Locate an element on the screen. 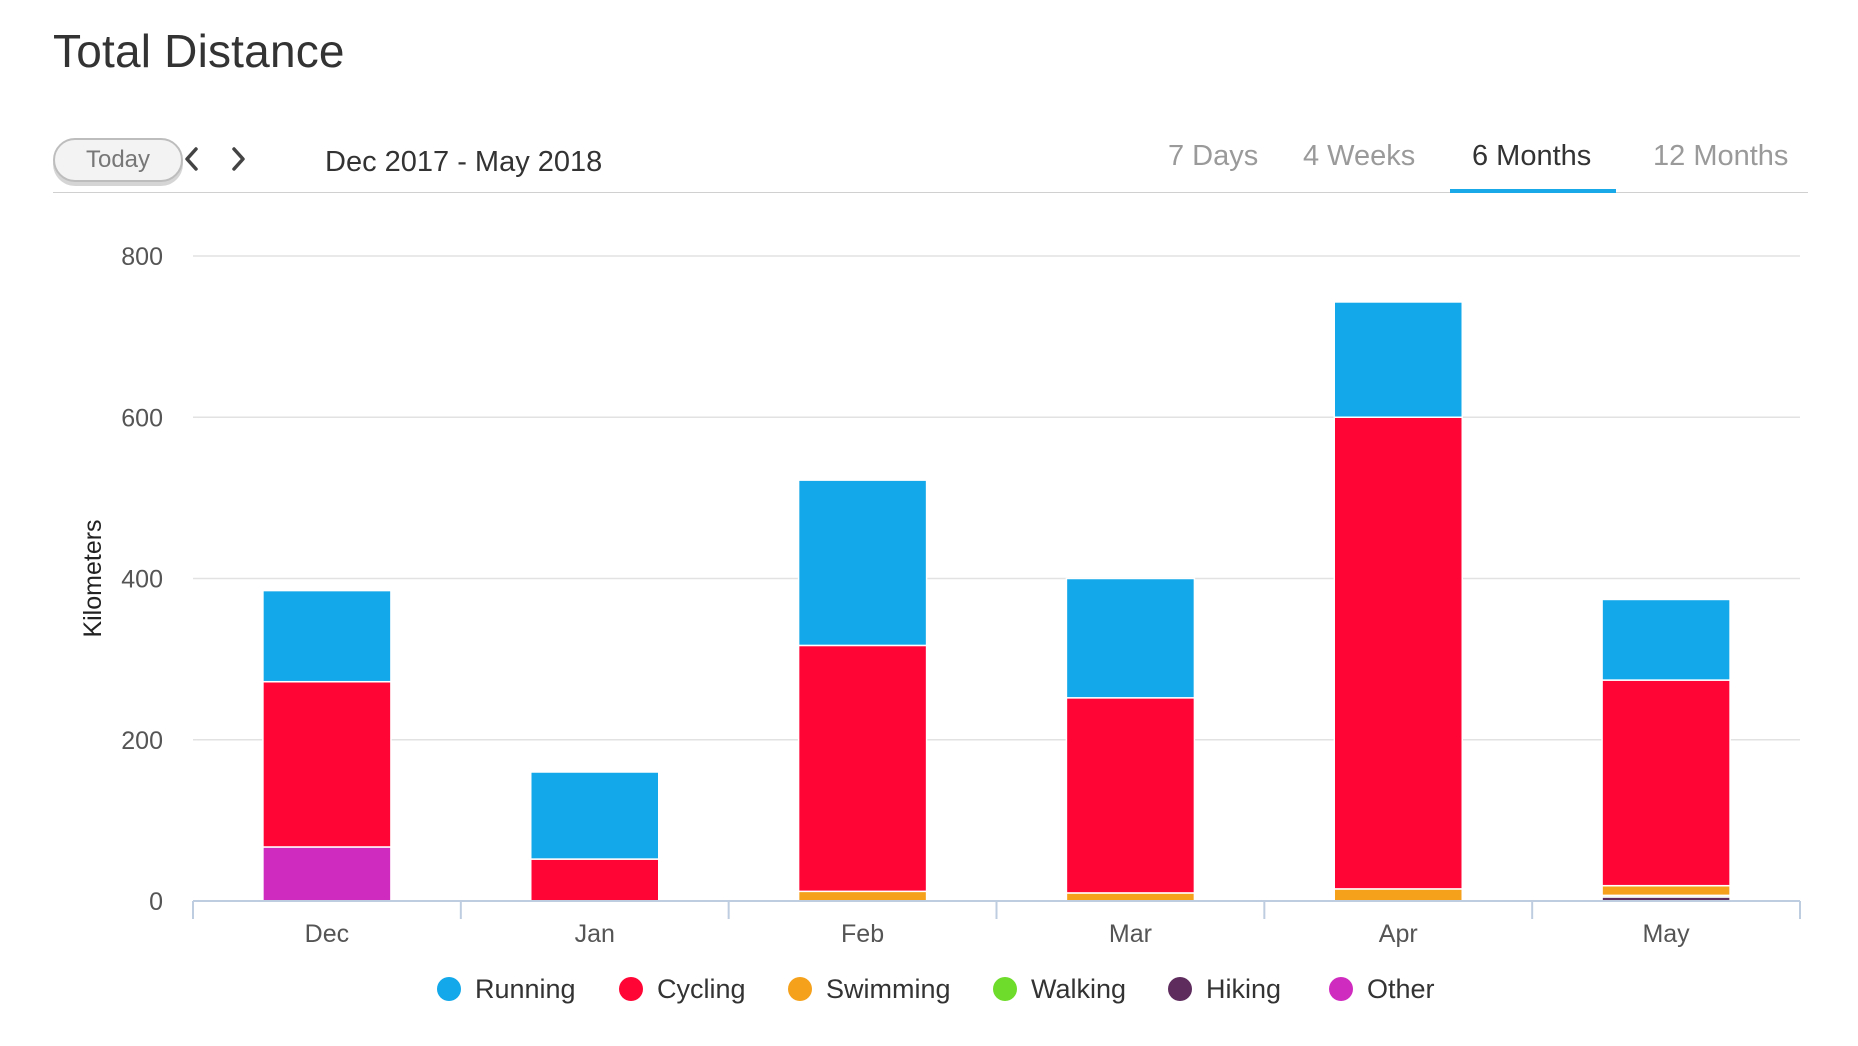 The height and width of the screenshot is (1046, 1858). chevron-right-icon is located at coordinates (238, 159).